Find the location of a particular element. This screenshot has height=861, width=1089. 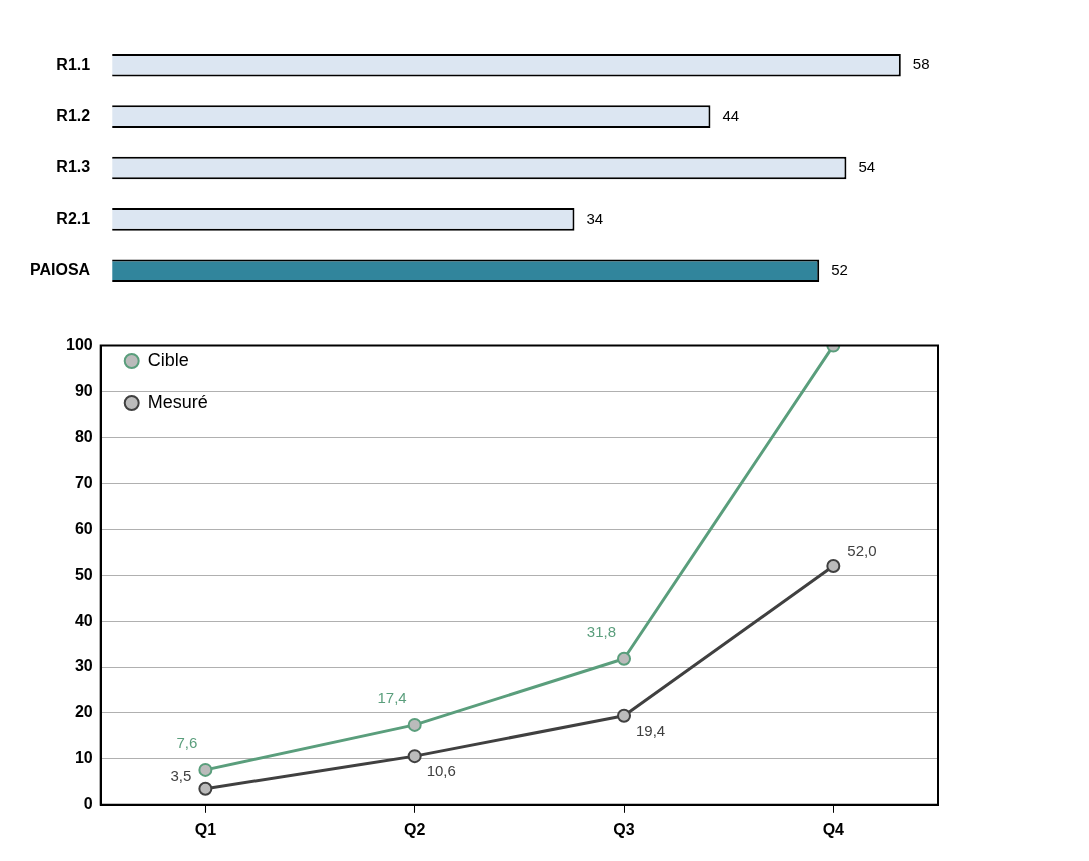

data-label: 3,5 is located at coordinates (181, 775).